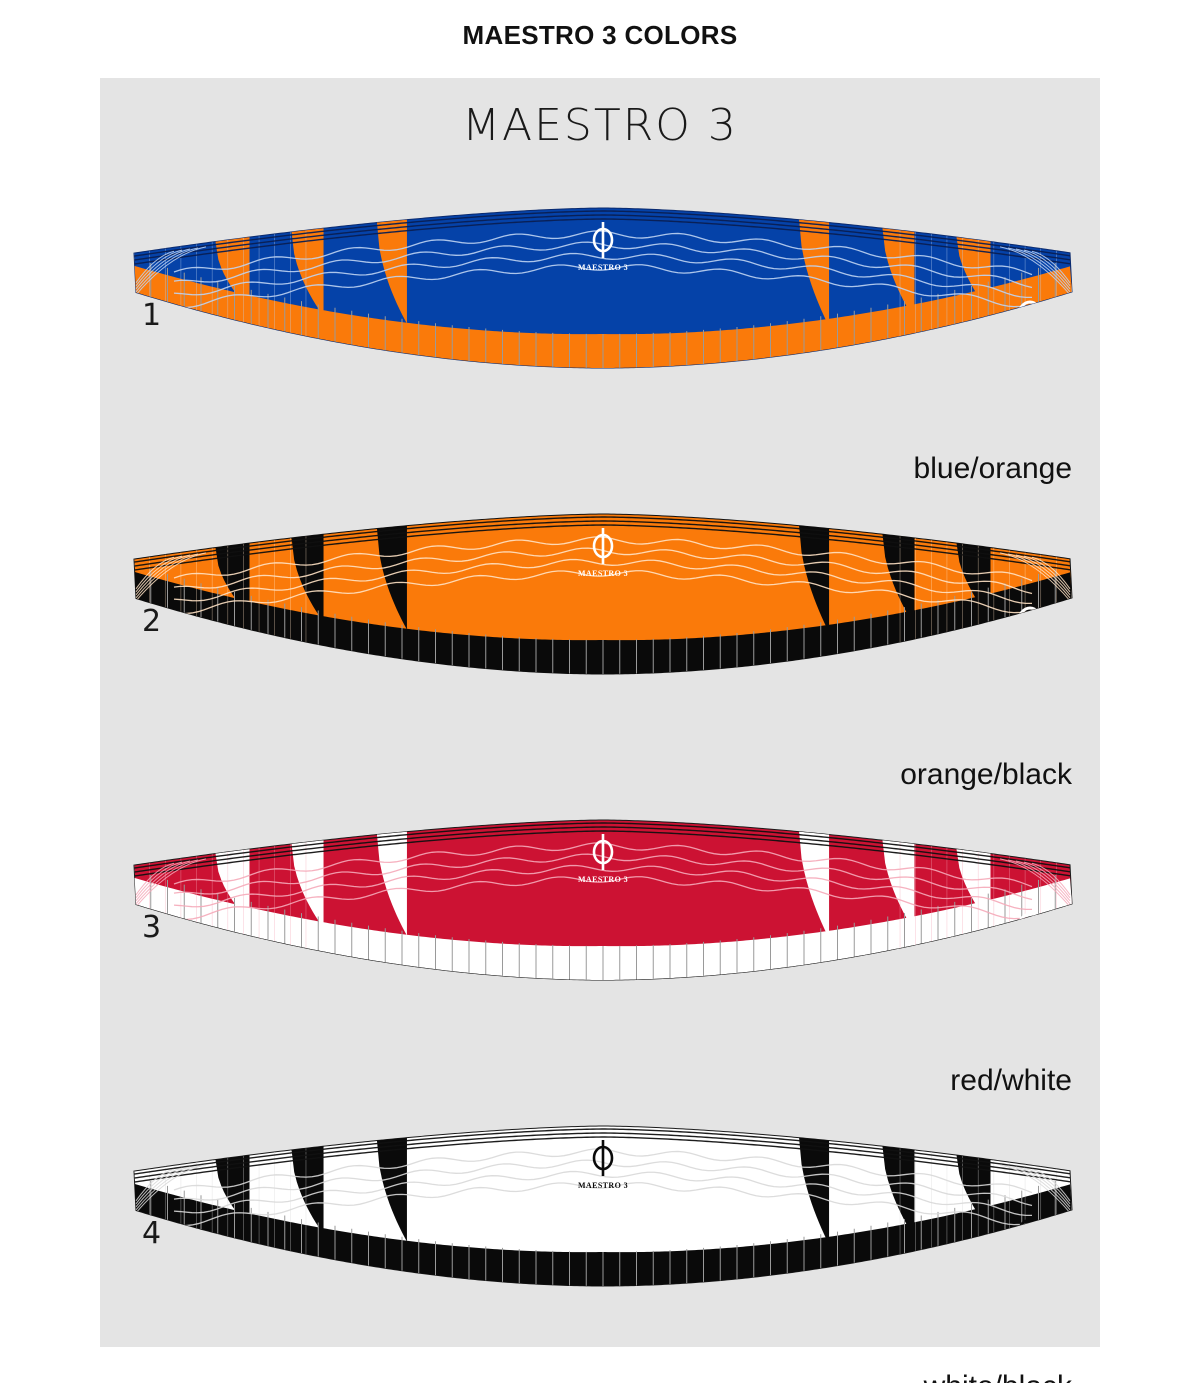 Image resolution: width=1200 pixels, height=1383 pixels. I want to click on wing-color-label-1: blue/orange, so click(992, 468).